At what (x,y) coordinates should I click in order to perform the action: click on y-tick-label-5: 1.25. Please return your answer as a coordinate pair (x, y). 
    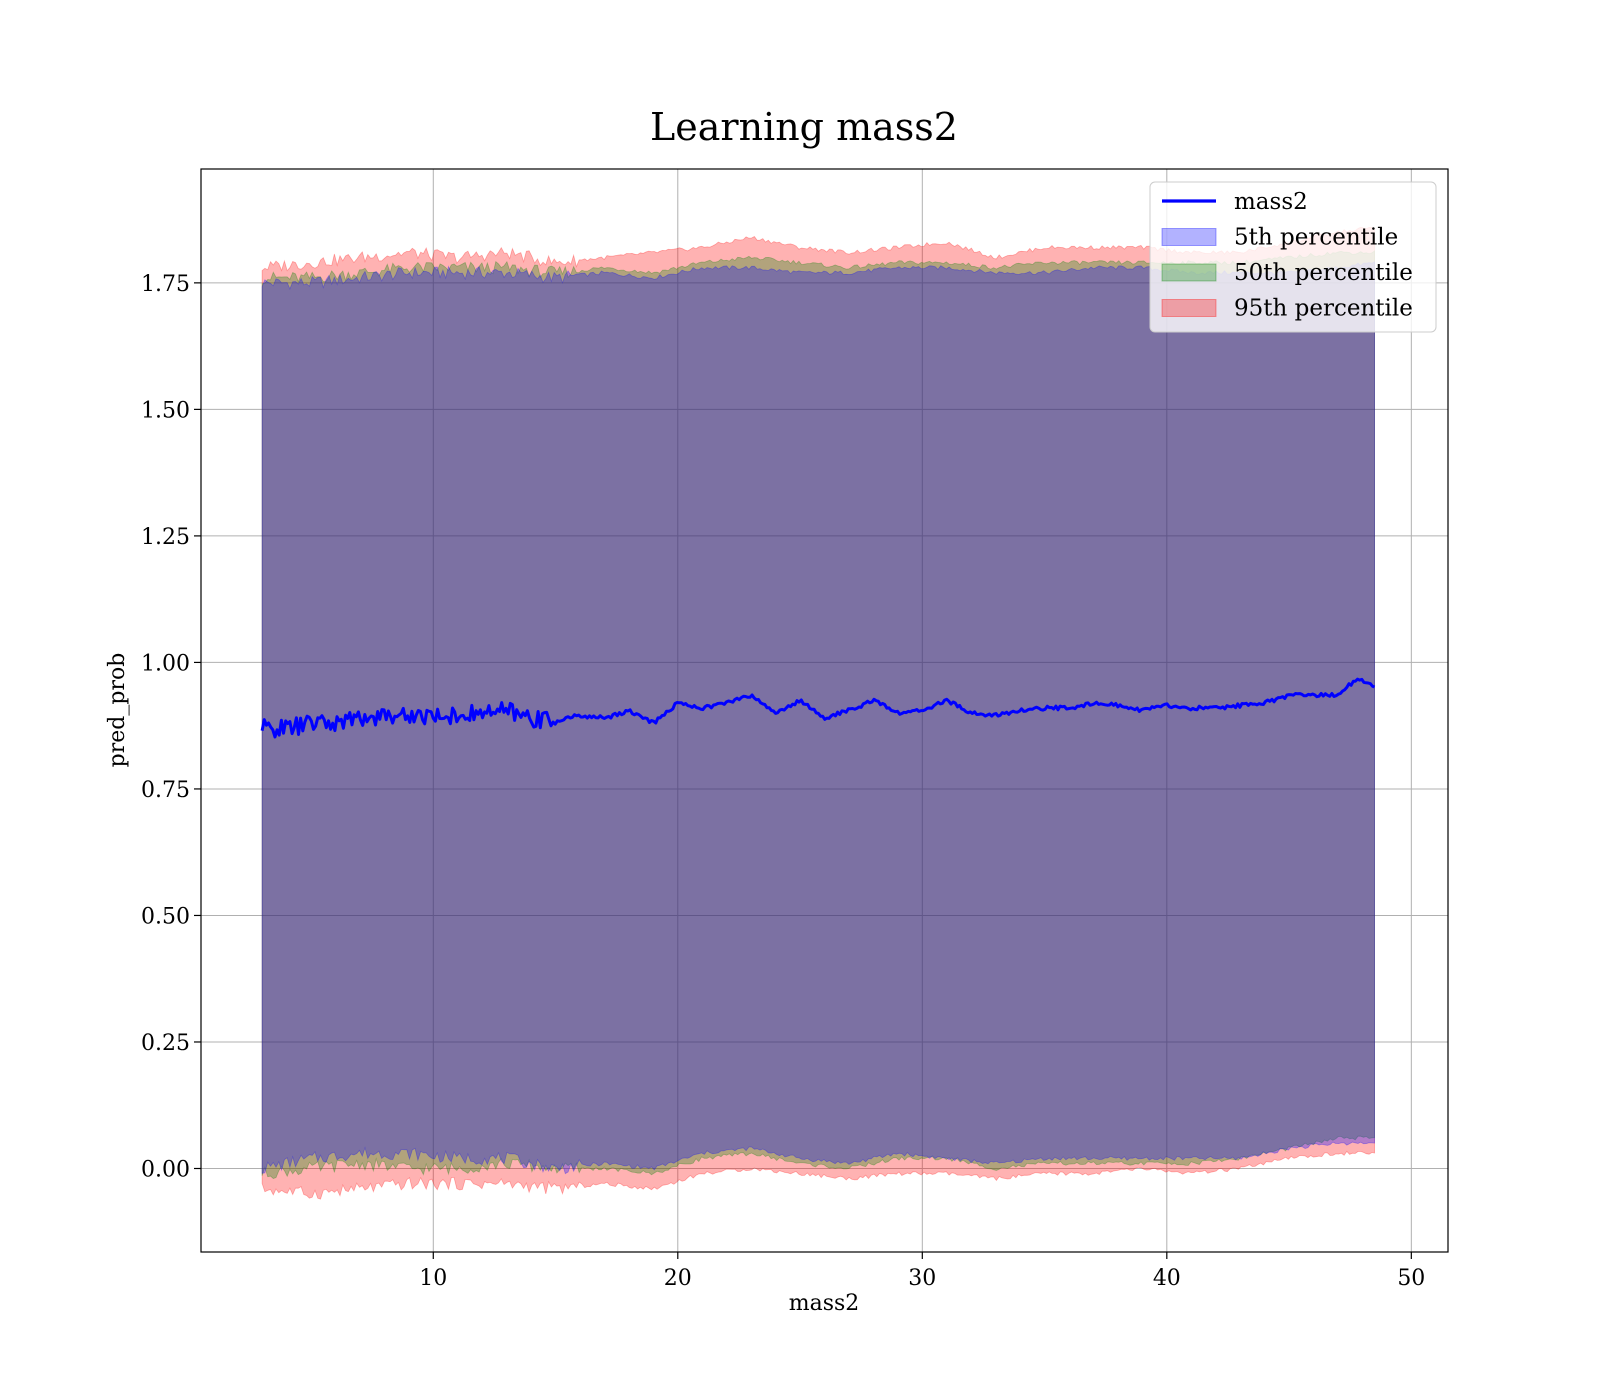
    Looking at the image, I should click on (165, 537).